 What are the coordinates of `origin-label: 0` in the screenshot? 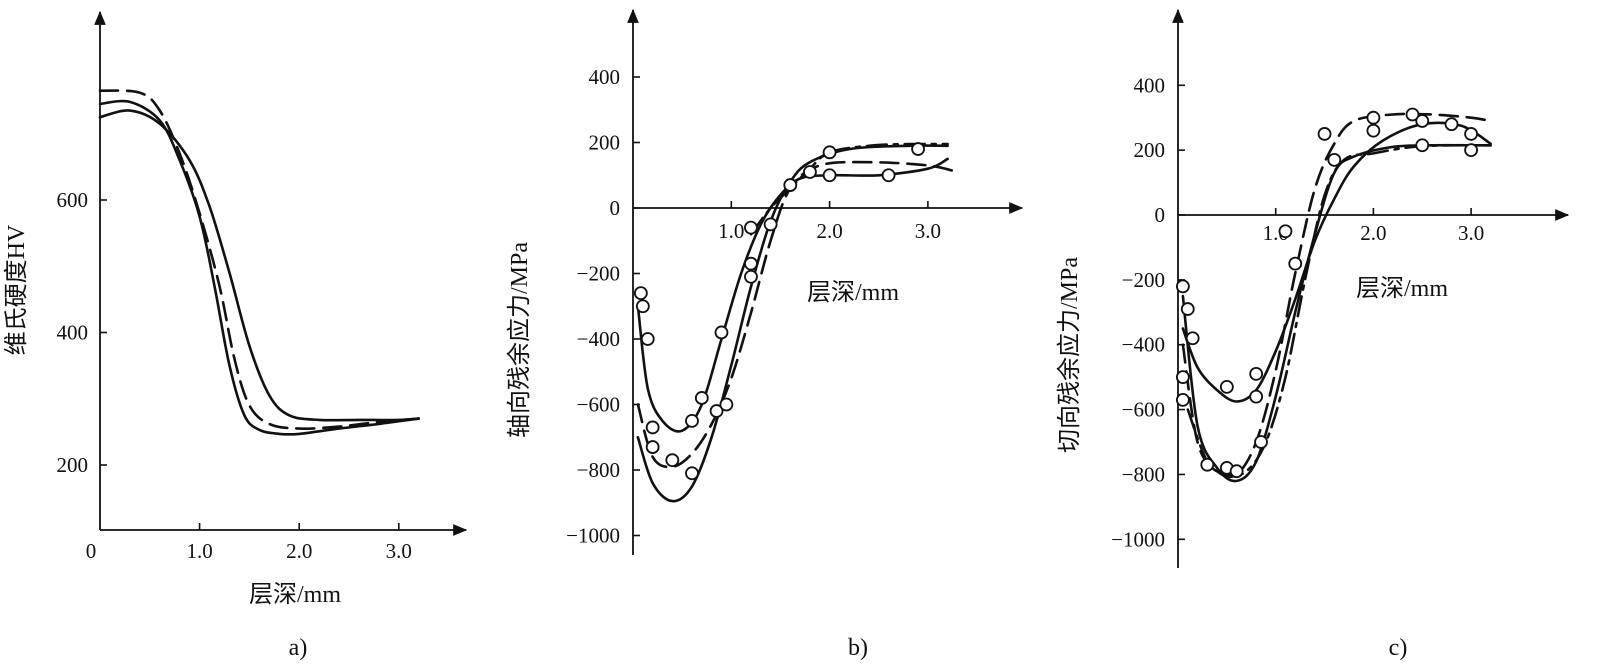 It's located at (91, 551).